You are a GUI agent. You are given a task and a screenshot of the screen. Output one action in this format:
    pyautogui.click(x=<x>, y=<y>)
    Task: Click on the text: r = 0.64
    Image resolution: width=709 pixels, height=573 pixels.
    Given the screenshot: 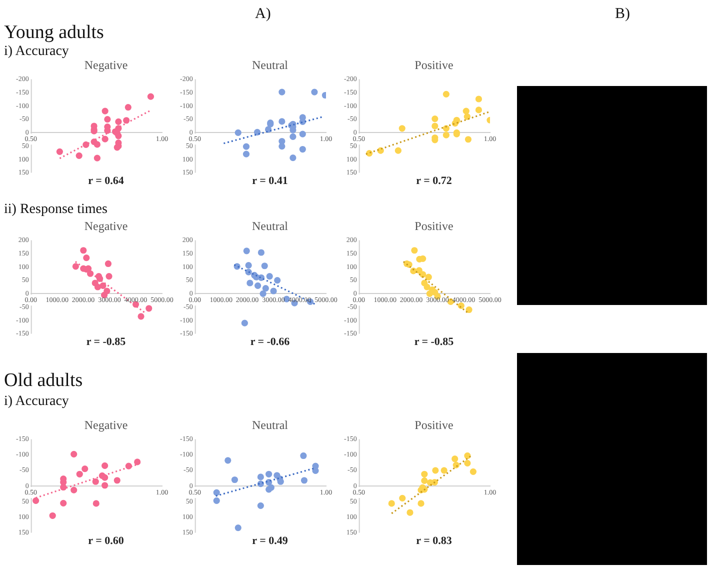 What is the action you would take?
    pyautogui.click(x=106, y=181)
    